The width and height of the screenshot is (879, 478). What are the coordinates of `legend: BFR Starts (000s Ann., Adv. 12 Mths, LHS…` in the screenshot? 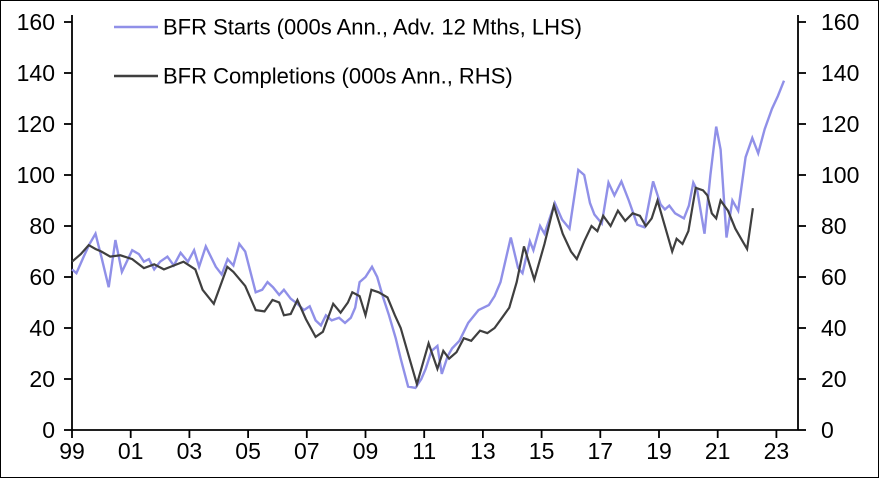 It's located at (348, 52).